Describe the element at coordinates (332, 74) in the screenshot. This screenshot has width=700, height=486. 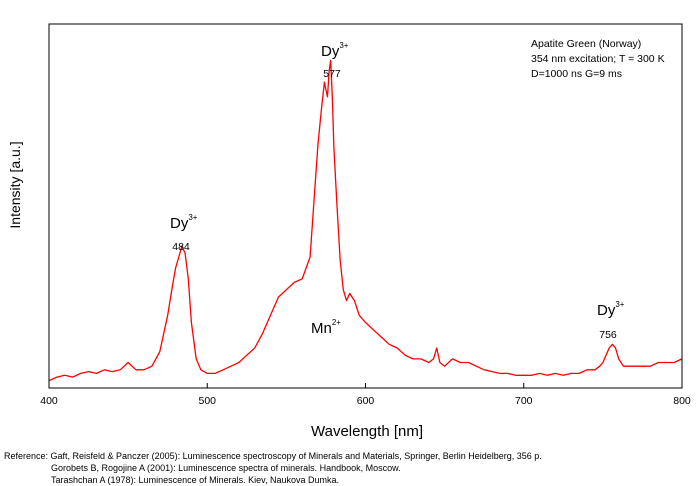
I see `peak-wavelength-label: 577` at that location.